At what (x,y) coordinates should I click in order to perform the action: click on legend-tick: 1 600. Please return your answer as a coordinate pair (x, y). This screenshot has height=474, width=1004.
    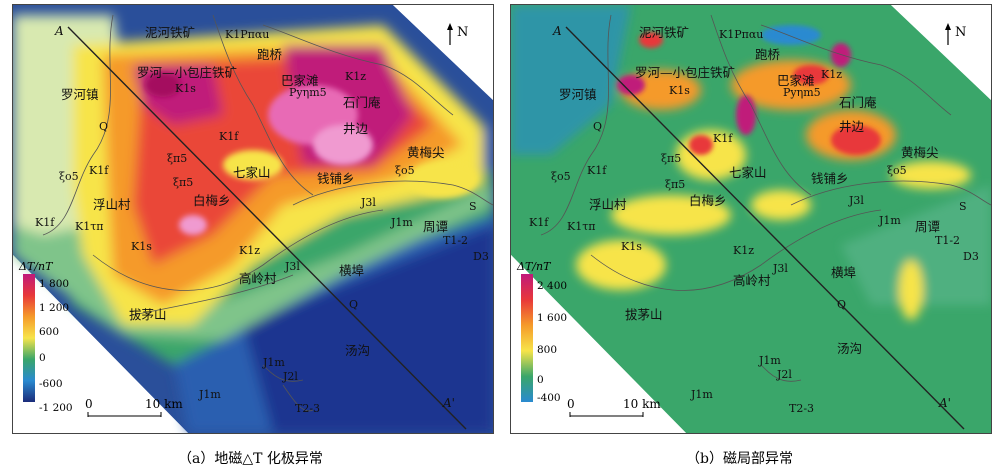
    Looking at the image, I should click on (552, 318).